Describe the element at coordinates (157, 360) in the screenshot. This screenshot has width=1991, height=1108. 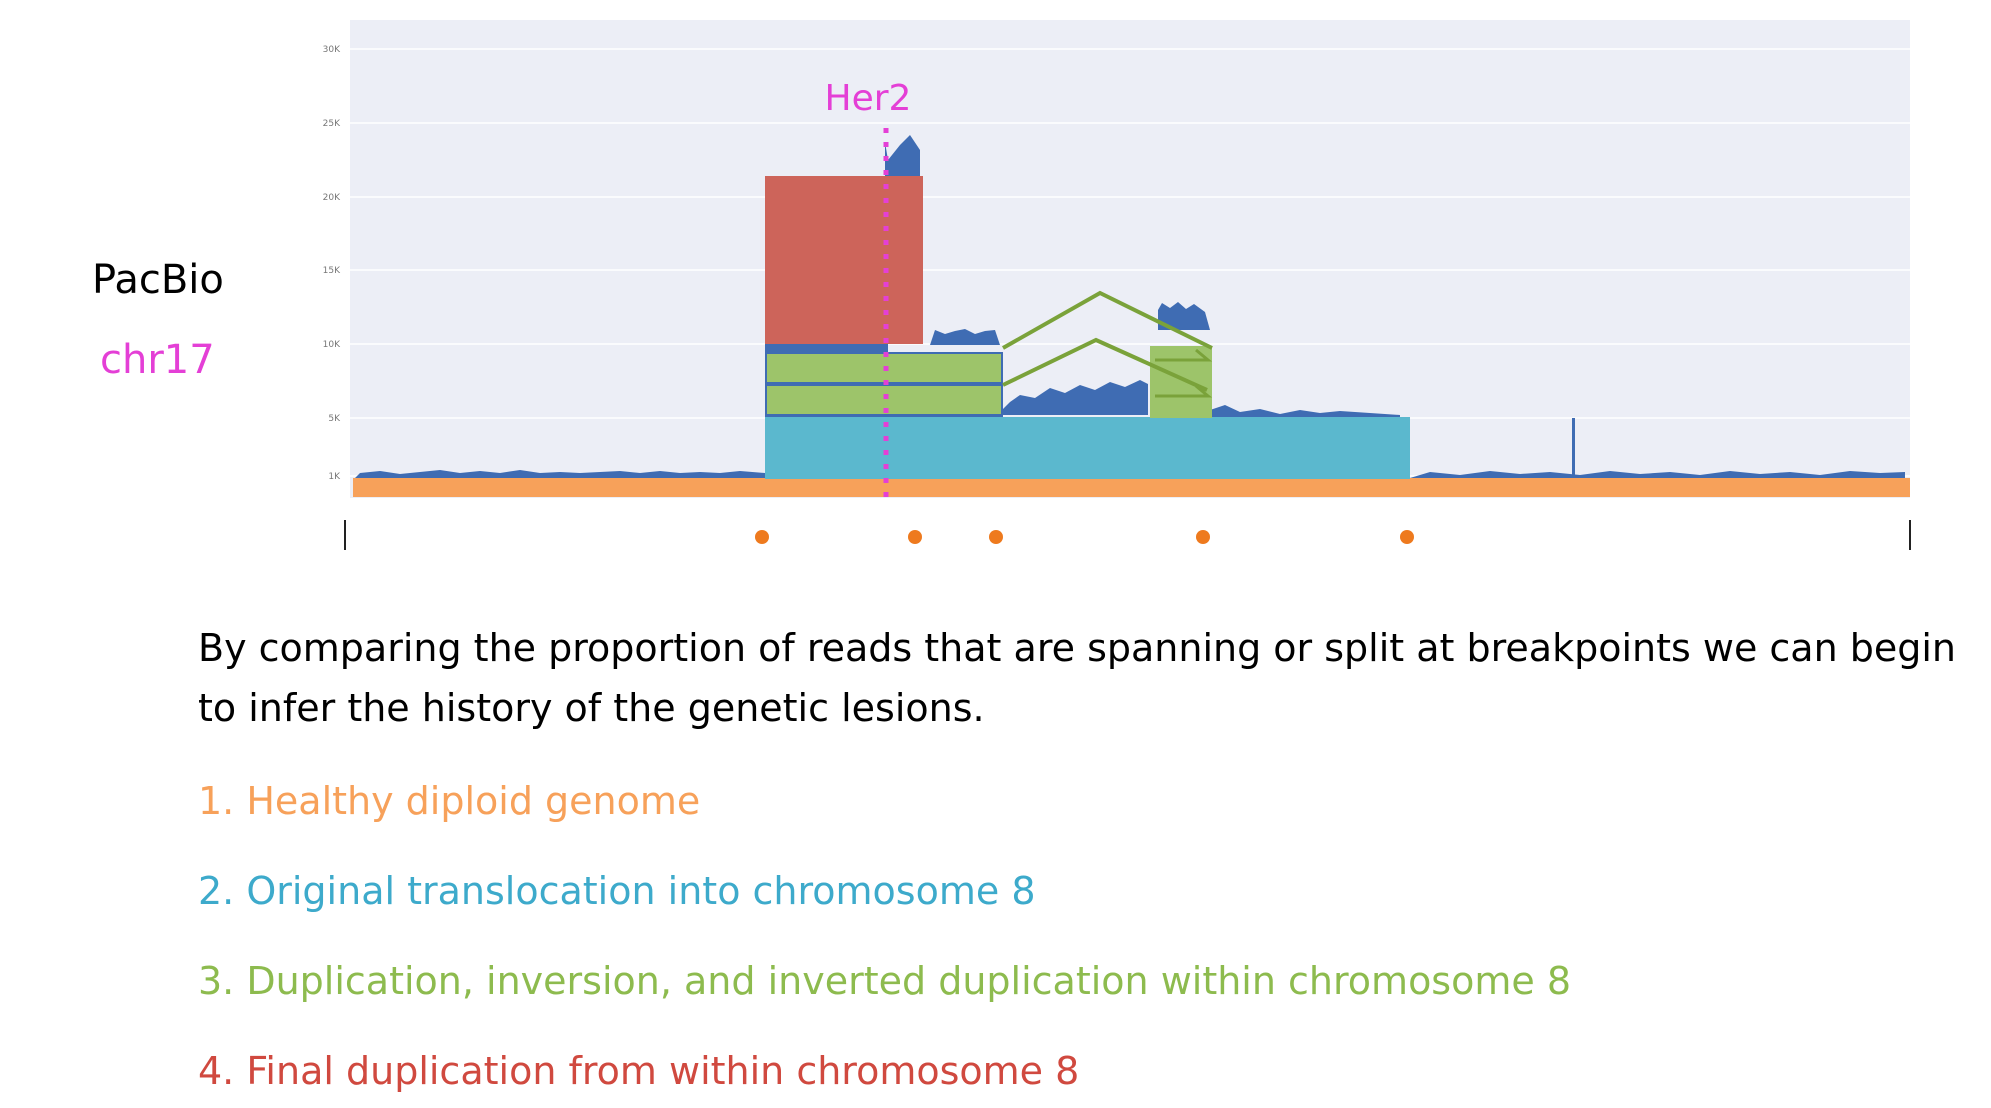
I see `chromosome-label: chr17` at that location.